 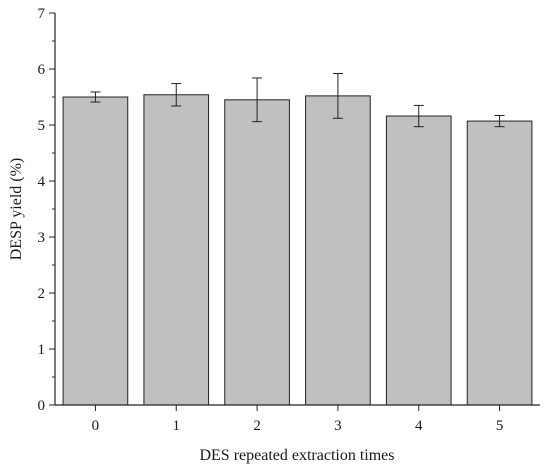 I want to click on x-tick-label: 5, so click(x=500, y=426).